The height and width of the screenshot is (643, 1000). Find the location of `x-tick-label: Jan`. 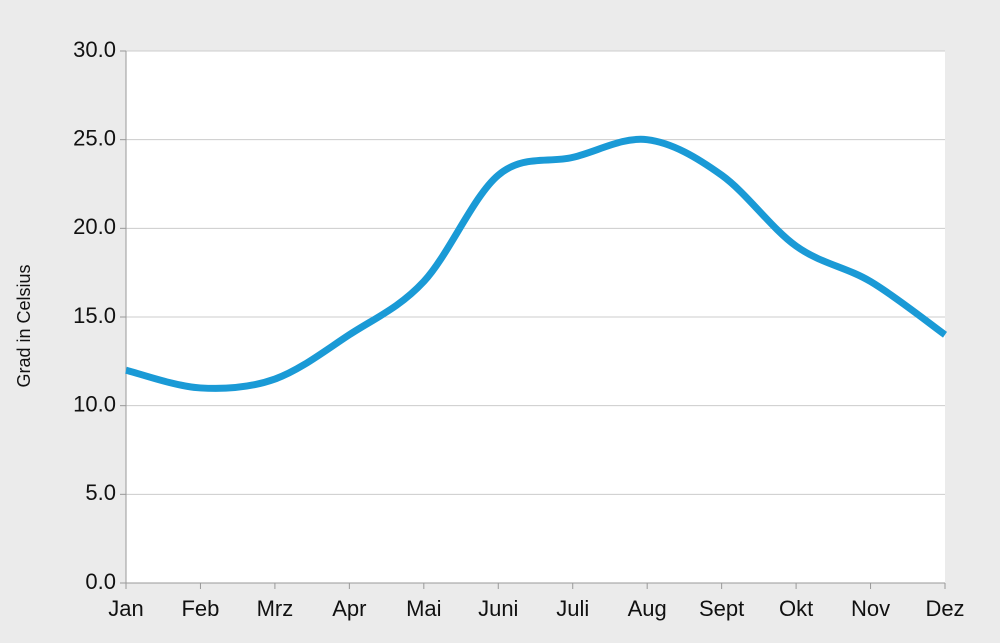

x-tick-label: Jan is located at coordinates (125, 608).